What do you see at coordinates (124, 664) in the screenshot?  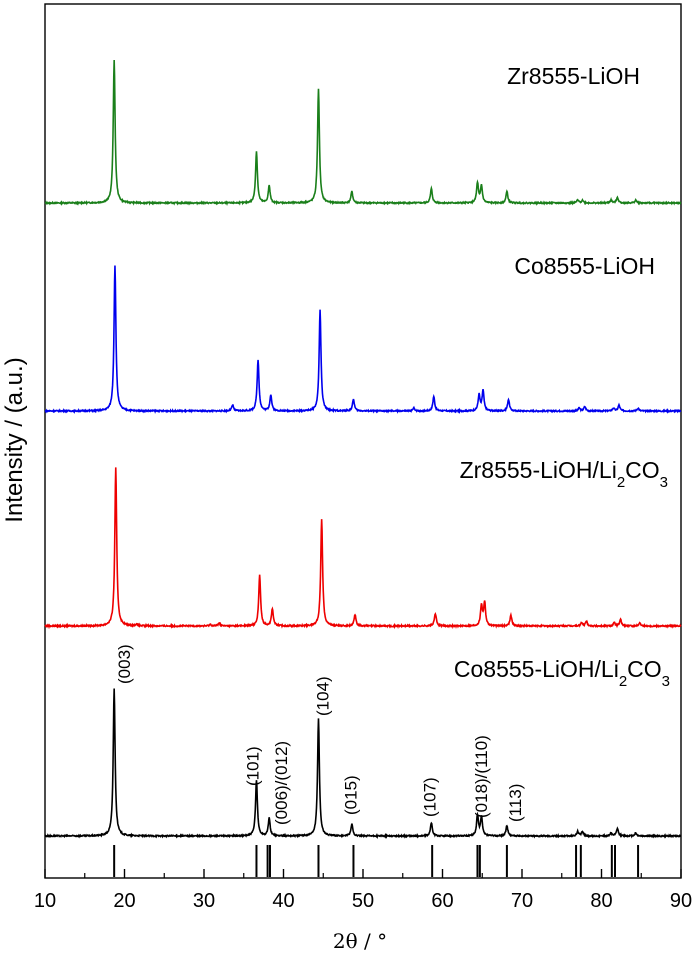 I see `peak-label-1: (003)` at bounding box center [124, 664].